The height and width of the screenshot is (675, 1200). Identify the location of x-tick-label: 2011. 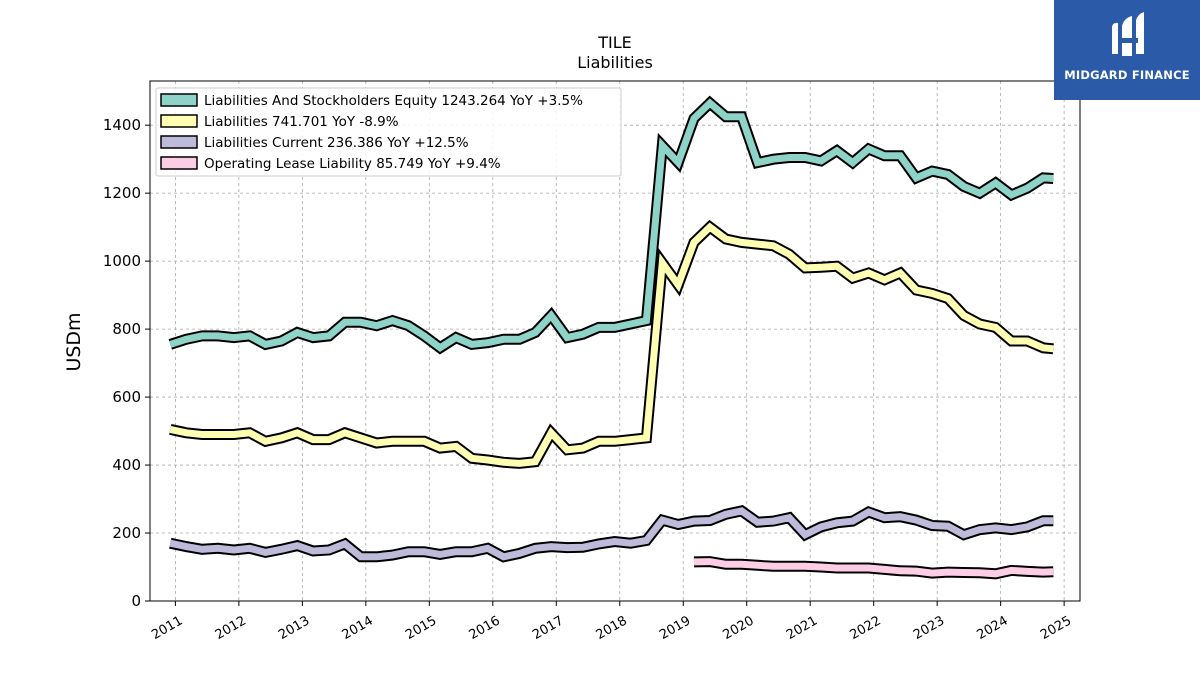
(167, 628).